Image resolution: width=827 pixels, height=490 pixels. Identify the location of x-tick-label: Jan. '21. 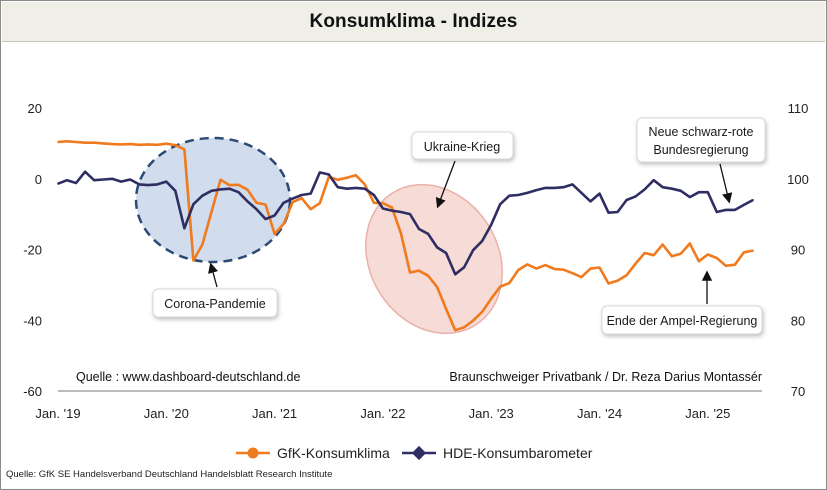
(274, 413).